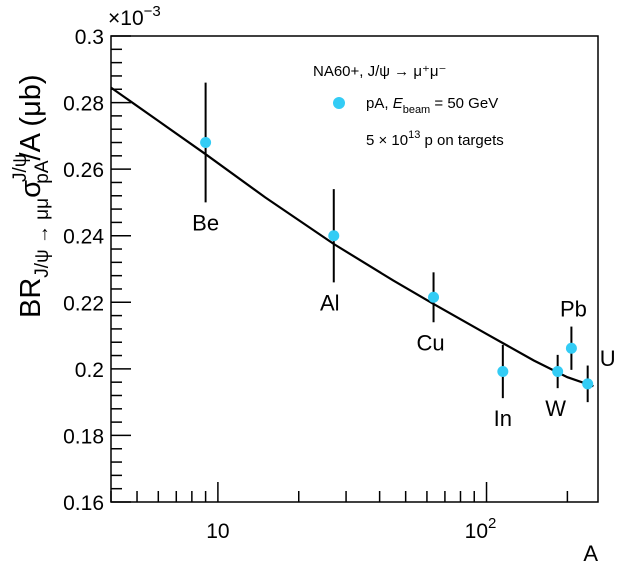 The height and width of the screenshot is (576, 618). Describe the element at coordinates (83, 436) in the screenshot. I see `y-tick-label: 0.18` at that location.